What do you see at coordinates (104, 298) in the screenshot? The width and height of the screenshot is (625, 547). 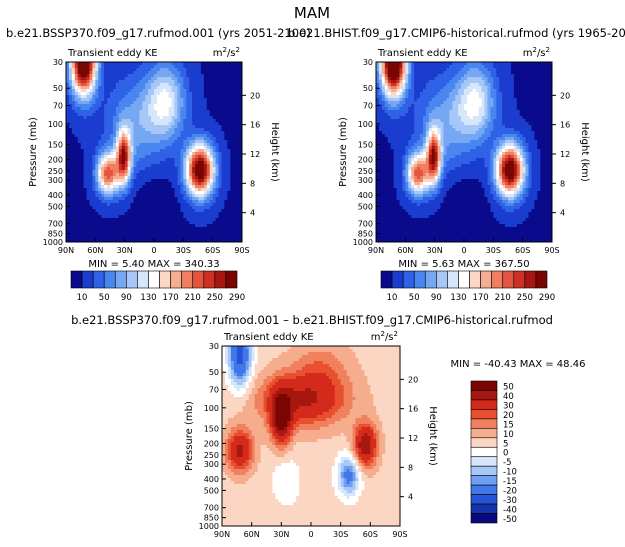 I see `colorbar-label: 50` at bounding box center [104, 298].